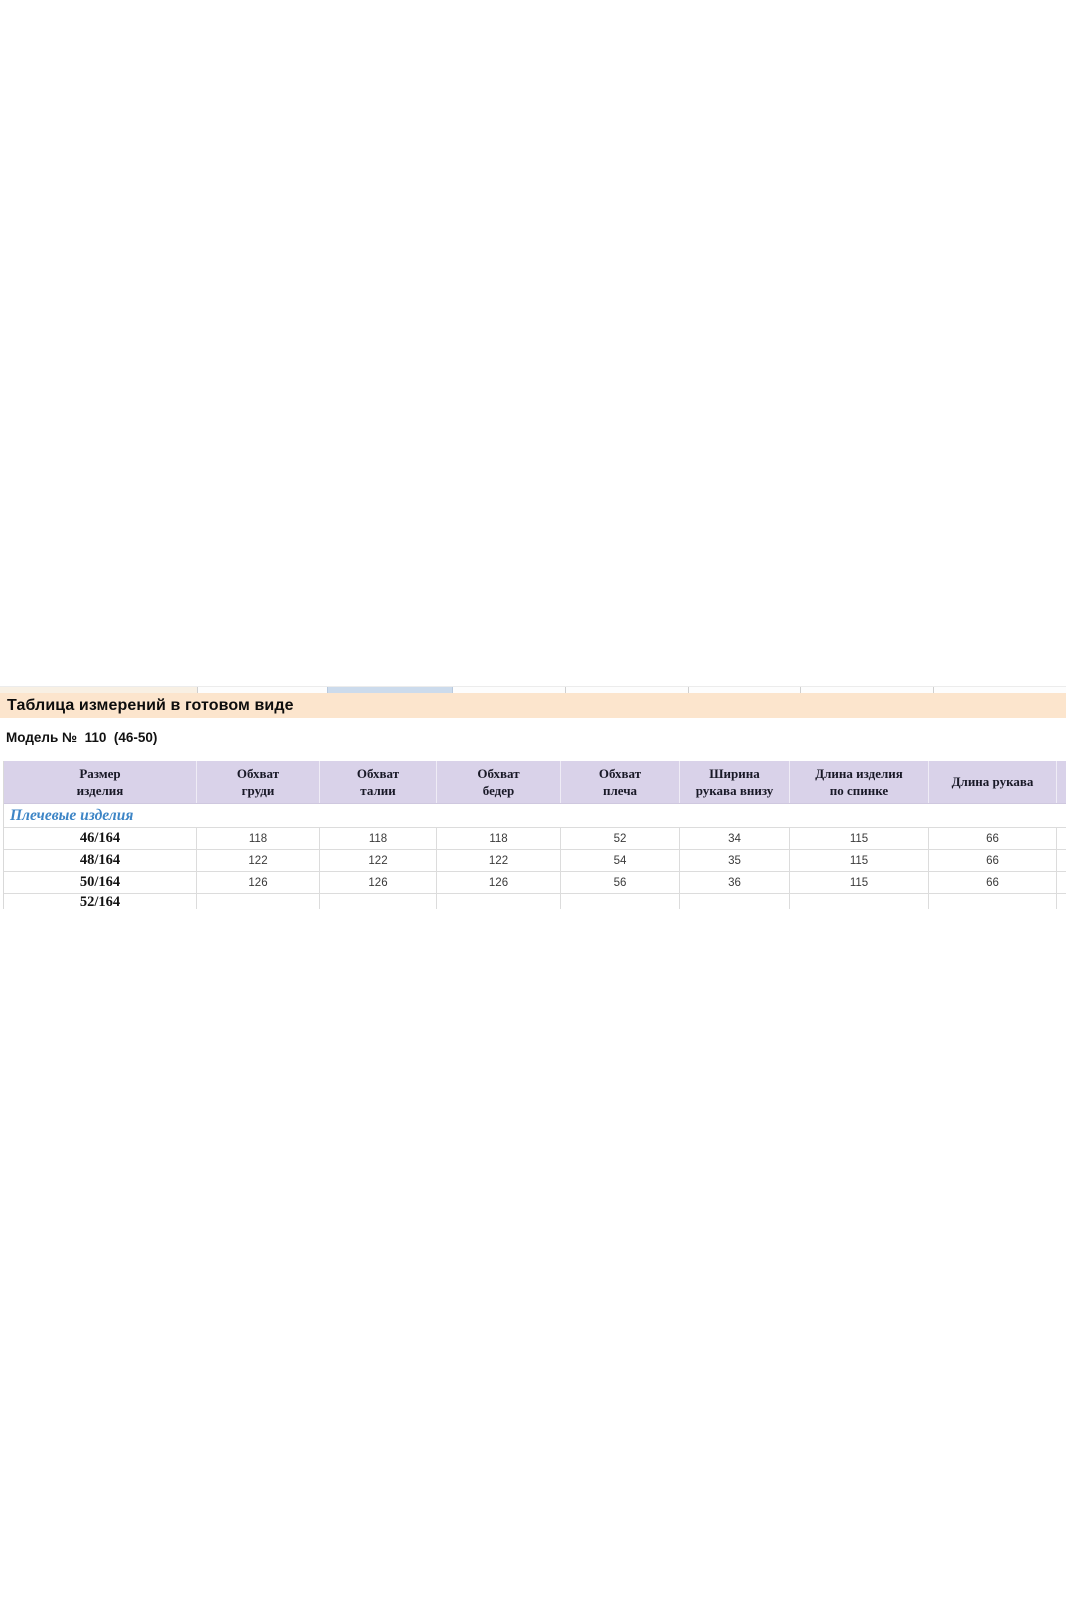 This screenshot has width=1066, height=1600. I want to click on size-cell: 46/164, so click(100, 838).